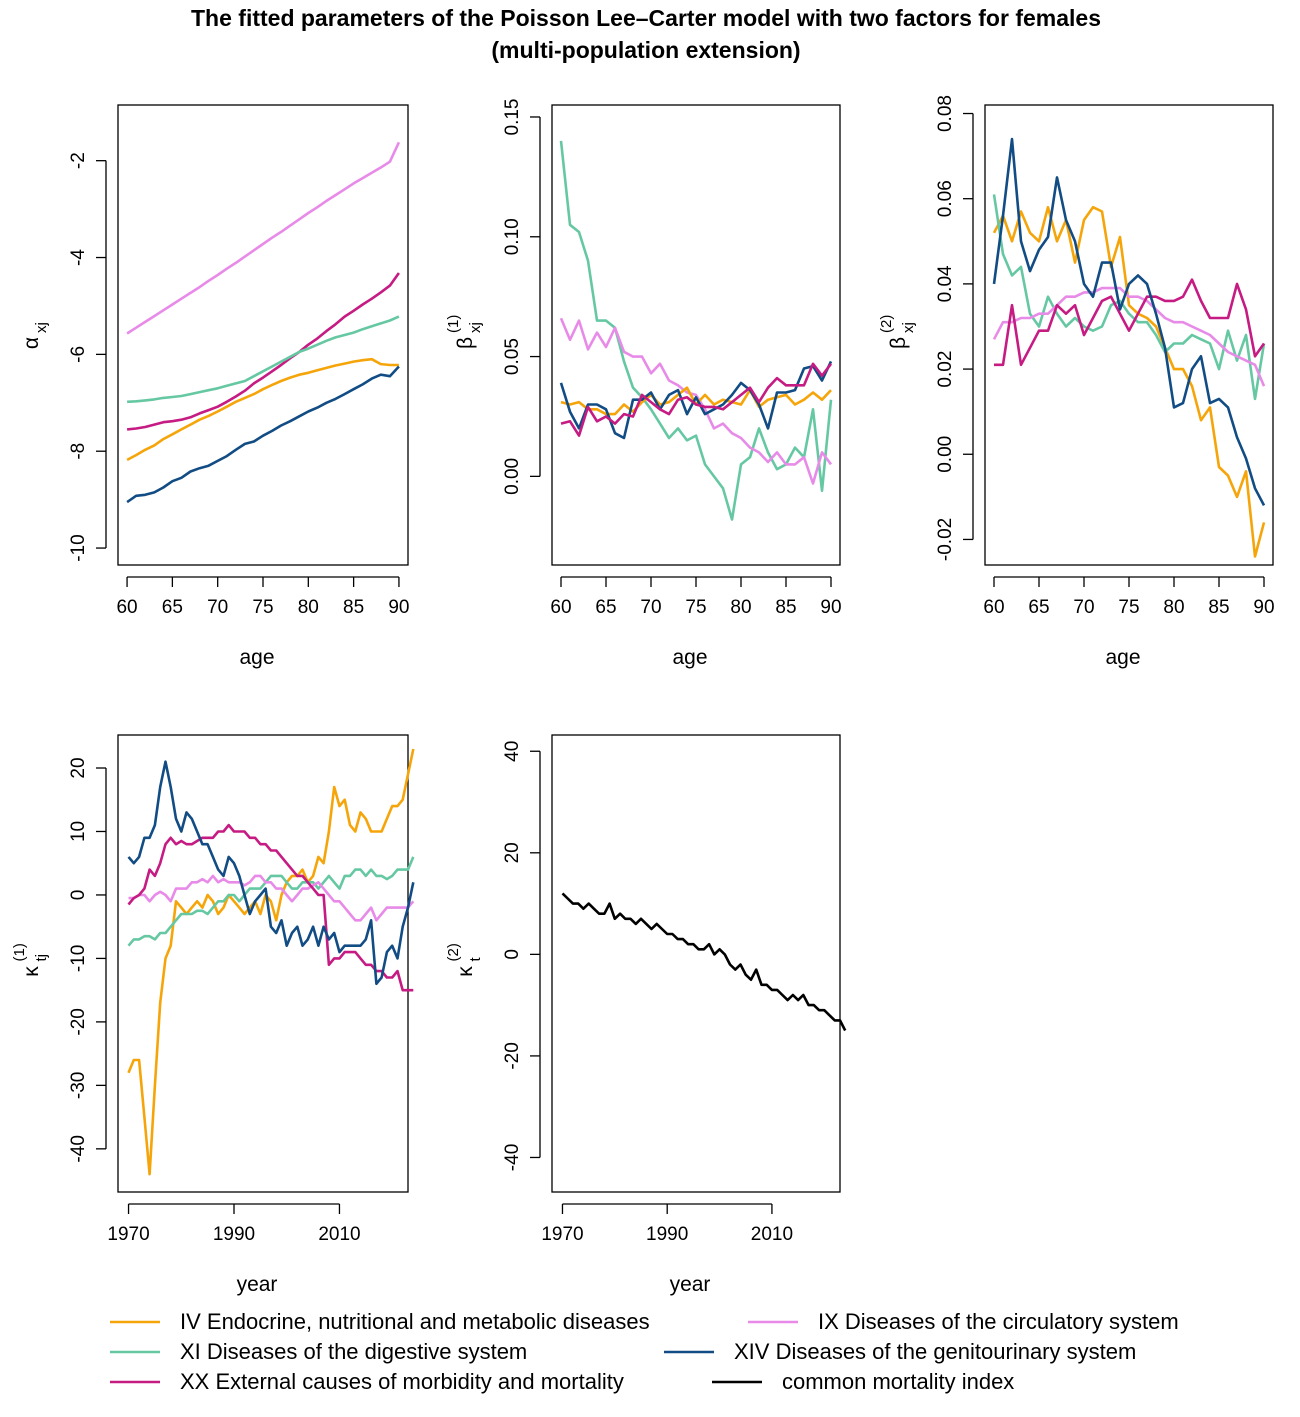 The height and width of the screenshot is (1417, 1300). Describe the element at coordinates (898, 1381) in the screenshot. I see `legend-label-common: common mortality index` at that location.